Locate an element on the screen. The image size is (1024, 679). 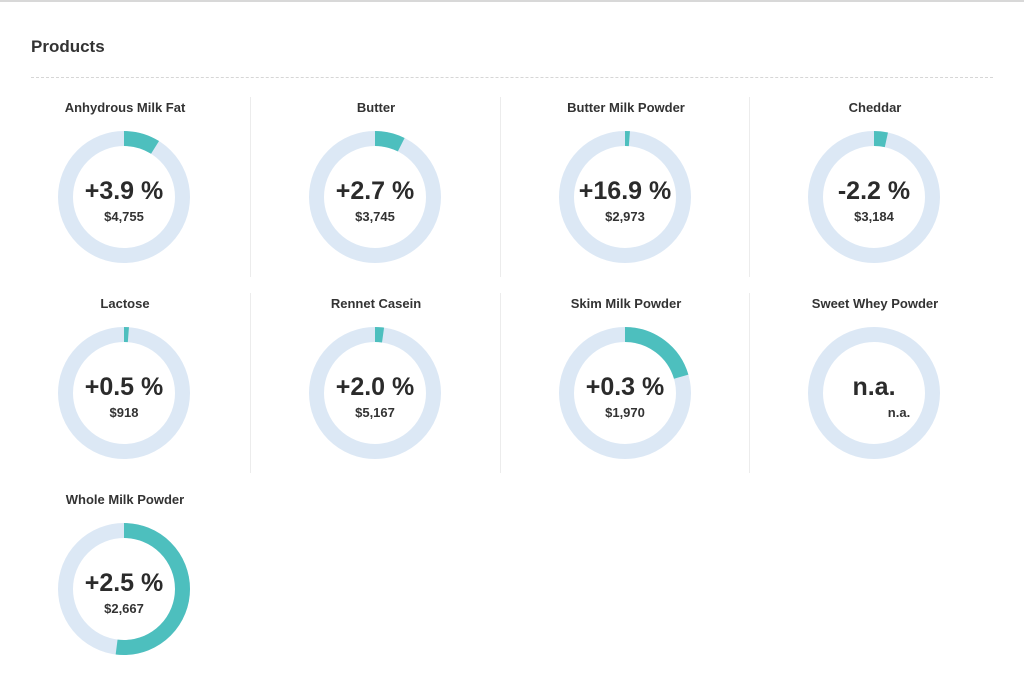
product-card-butter-milk-powder: Butter Milk Powder +16.9 % $2,973 is located at coordinates (625, 187).